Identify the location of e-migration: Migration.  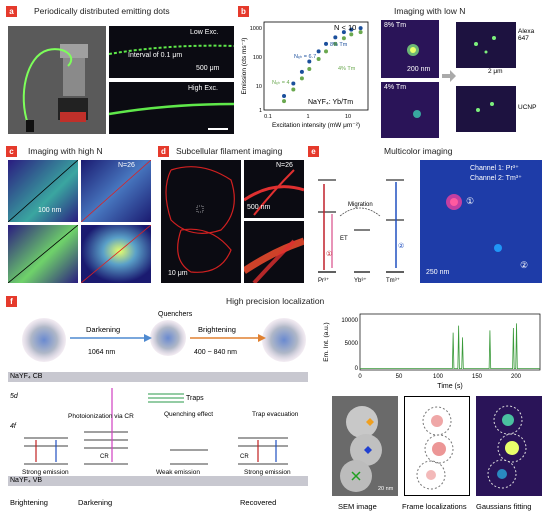
(360, 205).